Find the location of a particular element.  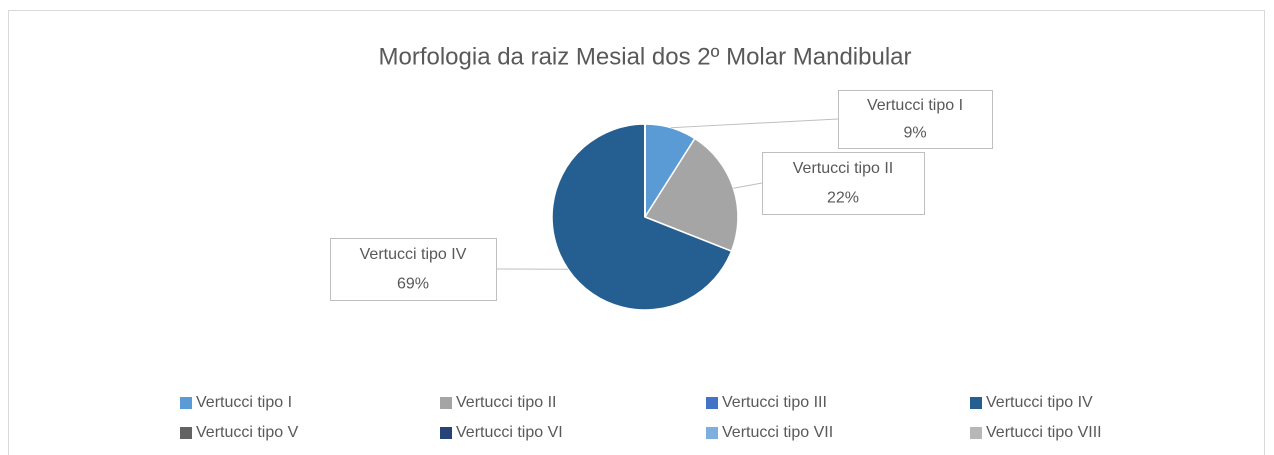

legend-label: Vertucci tipo VII is located at coordinates (777, 432).